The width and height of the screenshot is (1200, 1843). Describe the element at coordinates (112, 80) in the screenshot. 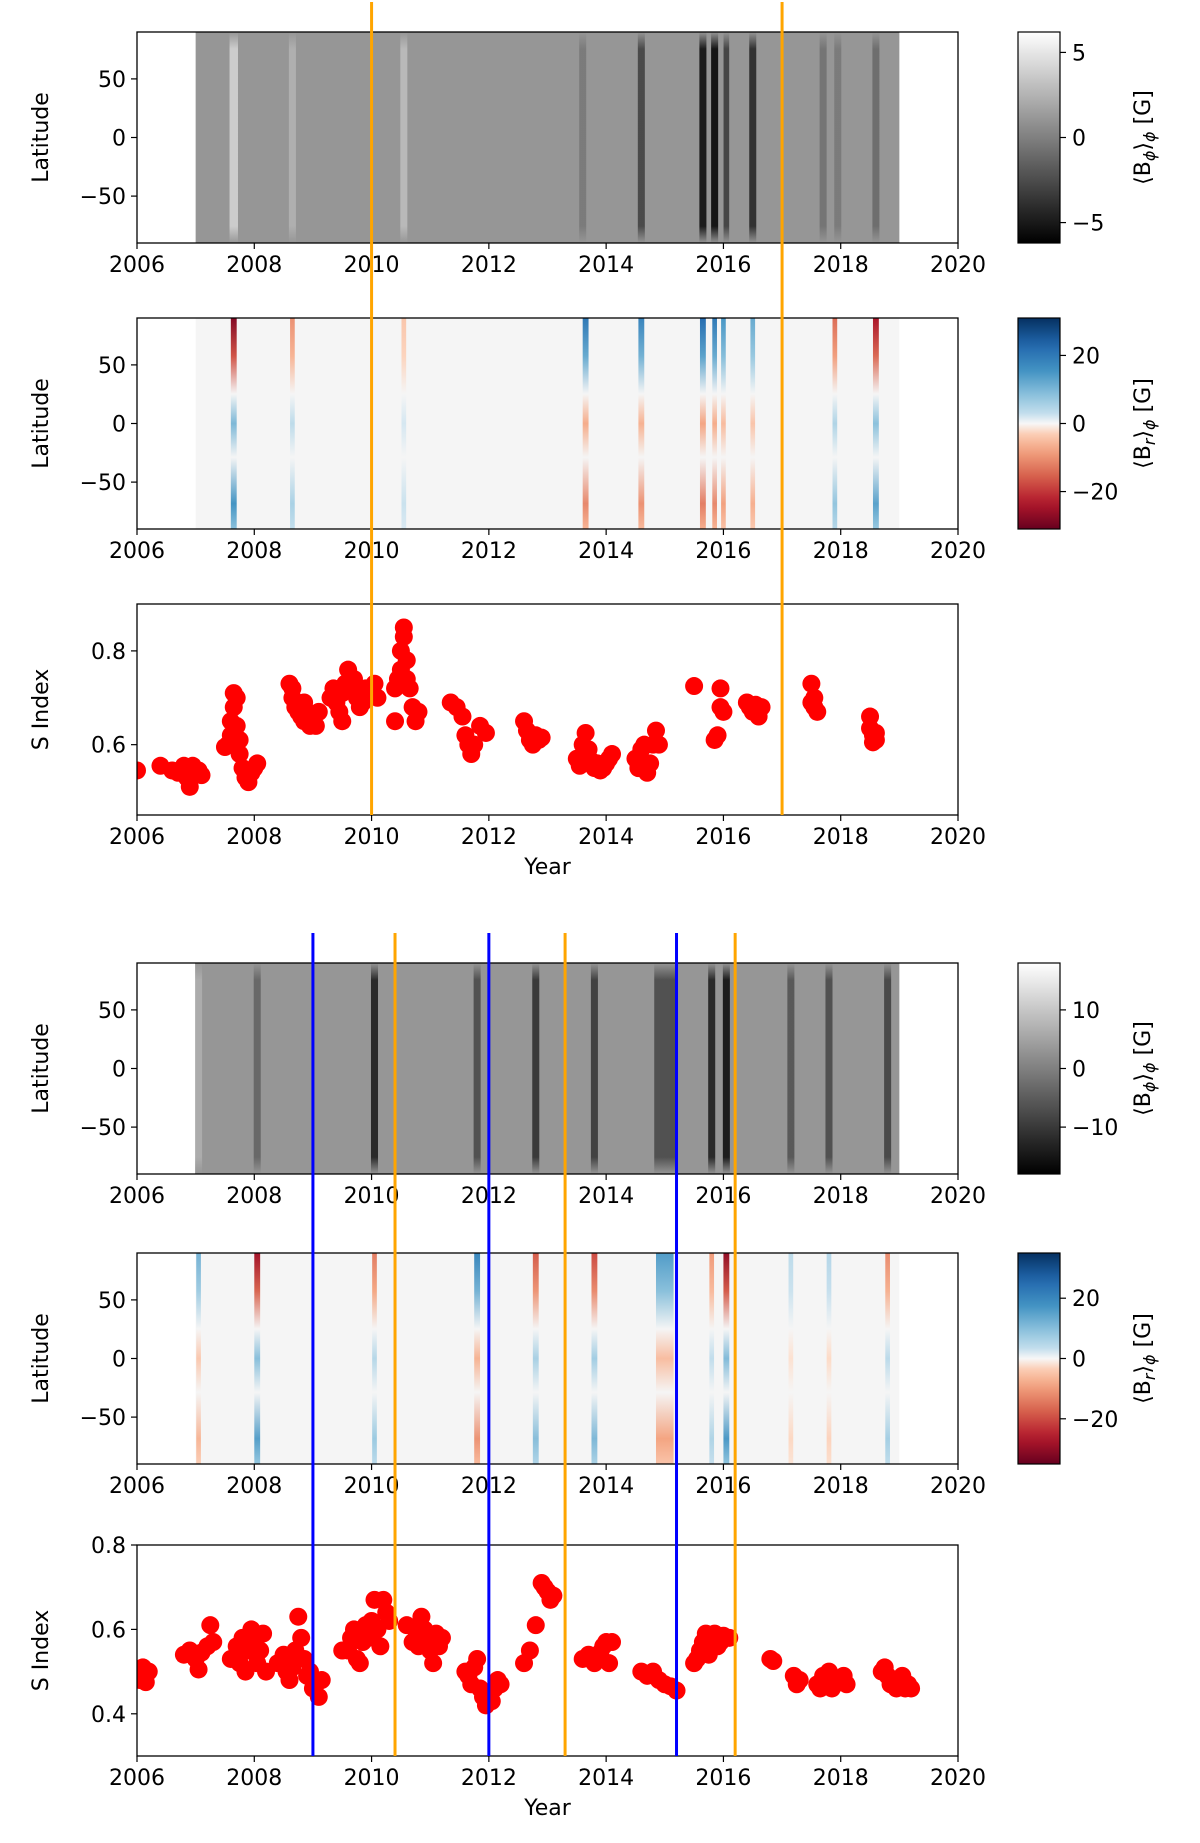

I see `y-tick-label: 50` at that location.